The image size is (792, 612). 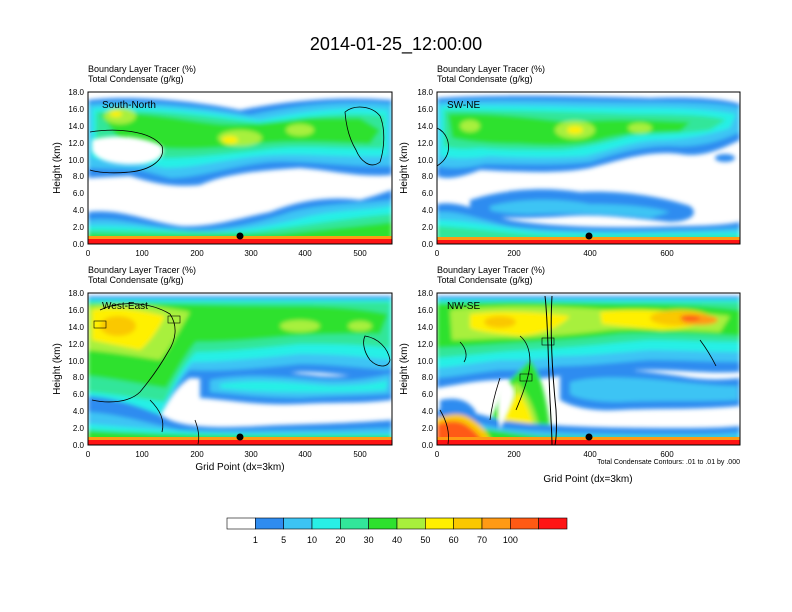 What do you see at coordinates (463, 105) in the screenshot?
I see `panel-label: SW-NE` at bounding box center [463, 105].